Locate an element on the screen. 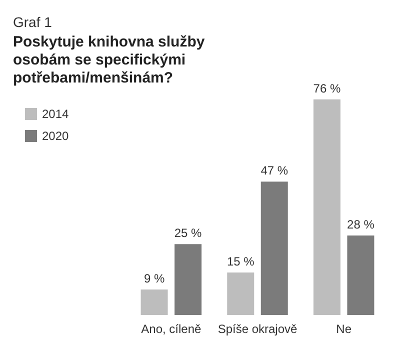 The image size is (400, 345). x-tick-label: Spíše okrajově is located at coordinates (258, 329).